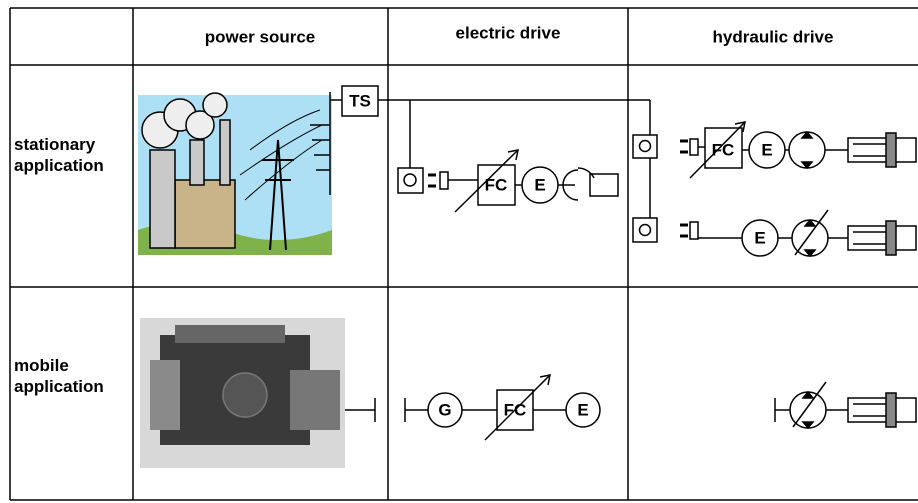 The width and height of the screenshot is (918, 503). I want to click on symbol-label: TS, so click(360, 101).